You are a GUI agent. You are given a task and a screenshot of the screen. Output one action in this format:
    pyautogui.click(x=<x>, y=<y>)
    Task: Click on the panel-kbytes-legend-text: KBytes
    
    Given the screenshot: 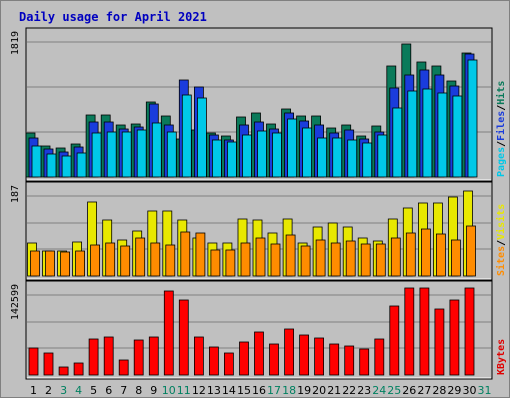 What is the action you would take?
    pyautogui.click(x=501, y=357)
    